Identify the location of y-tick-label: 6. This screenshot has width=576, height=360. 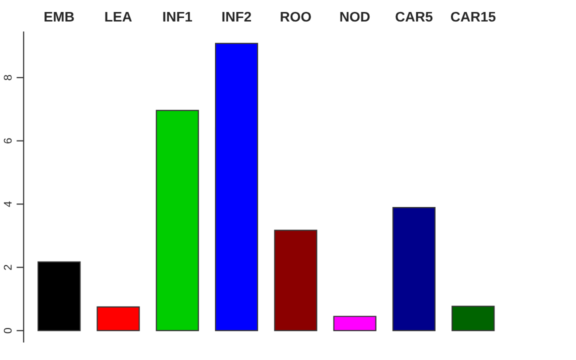
(8, 141).